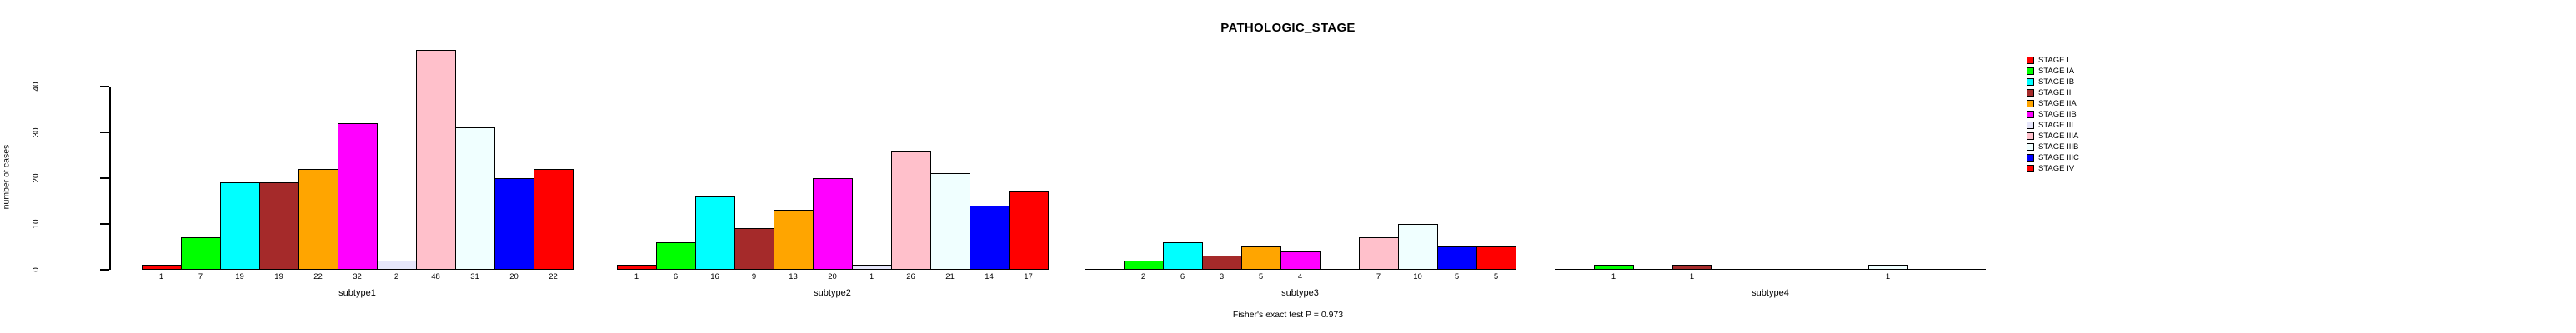  I want to click on legend-label: STAGE IIIC, so click(2058, 157).